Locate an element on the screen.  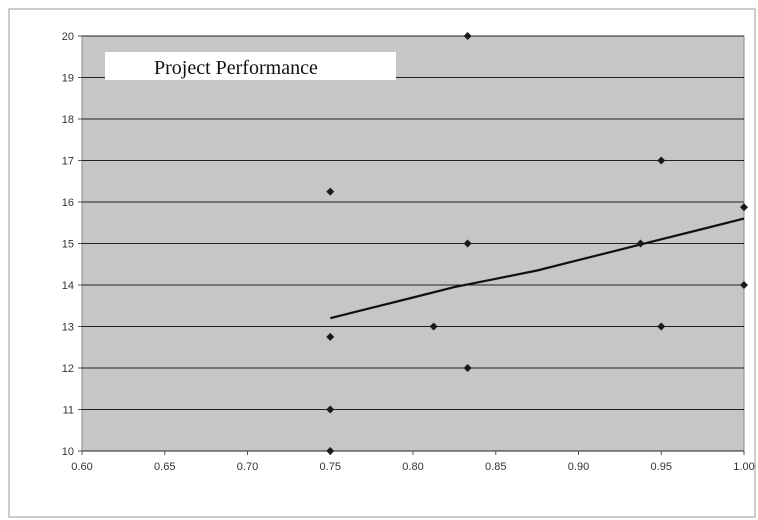
title-box is located at coordinates (250, 66).